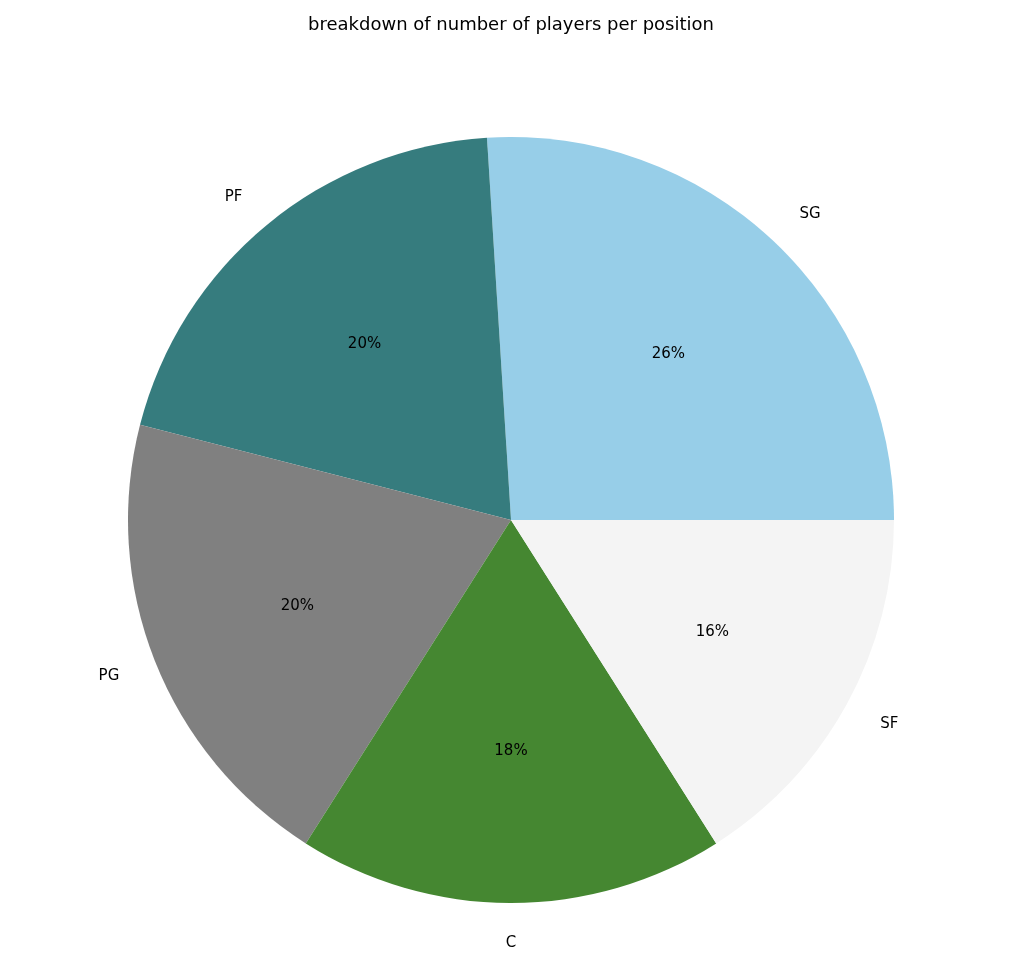 The height and width of the screenshot is (979, 1024). I want to click on data-label: 18%, so click(511, 750).